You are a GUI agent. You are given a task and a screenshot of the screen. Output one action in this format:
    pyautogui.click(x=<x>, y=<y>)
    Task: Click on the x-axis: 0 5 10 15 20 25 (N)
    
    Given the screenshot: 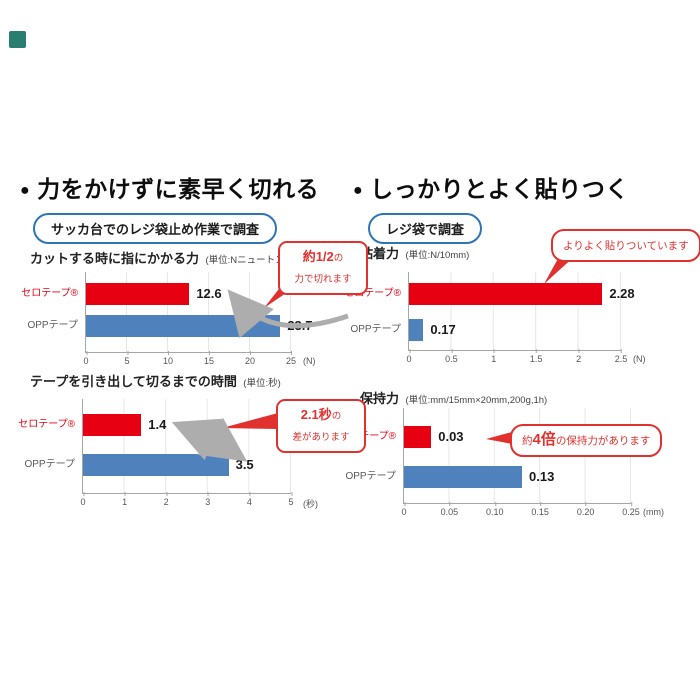 What is the action you would take?
    pyautogui.click(x=199, y=360)
    